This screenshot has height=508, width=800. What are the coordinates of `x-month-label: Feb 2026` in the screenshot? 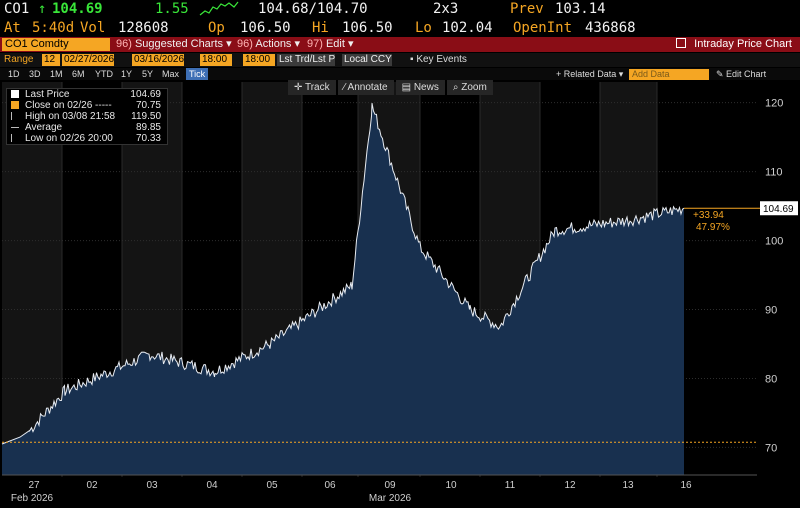 It's located at (32, 498).